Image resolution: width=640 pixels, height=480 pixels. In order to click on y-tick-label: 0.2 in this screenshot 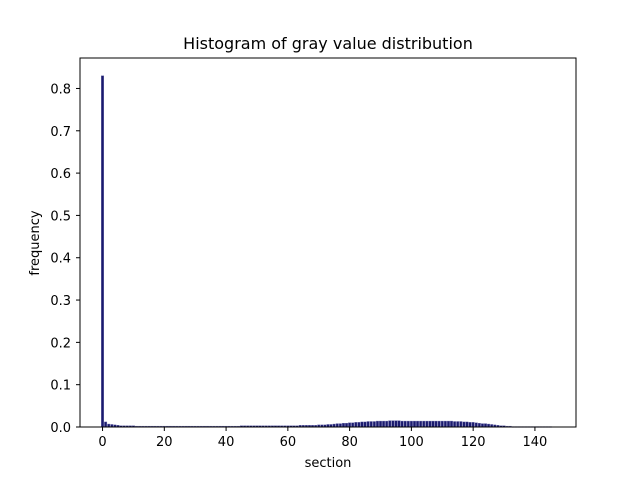, I will do `click(60, 343)`.